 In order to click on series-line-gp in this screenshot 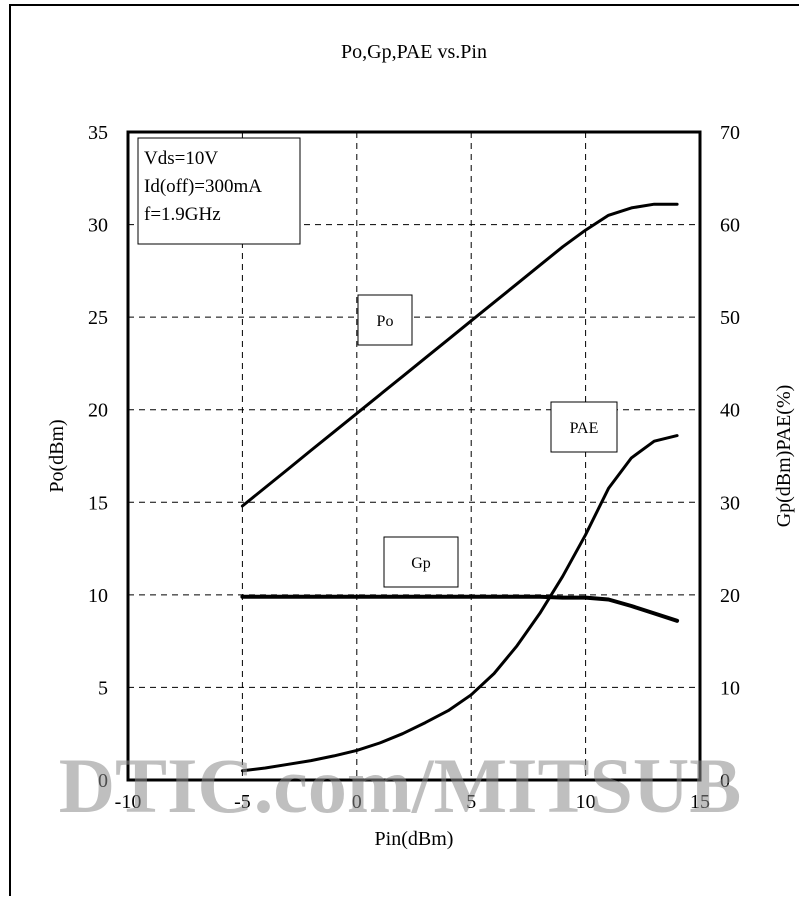, I will do `click(460, 608)`.